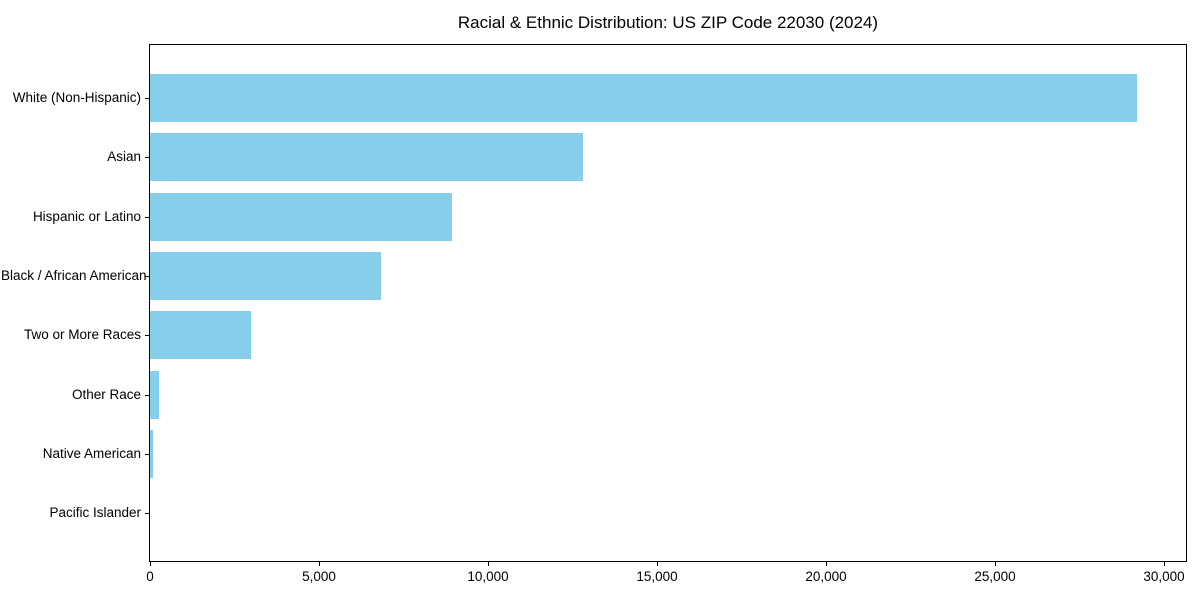 The height and width of the screenshot is (600, 1200). I want to click on y-axis-label: Black / African American, so click(74, 275).